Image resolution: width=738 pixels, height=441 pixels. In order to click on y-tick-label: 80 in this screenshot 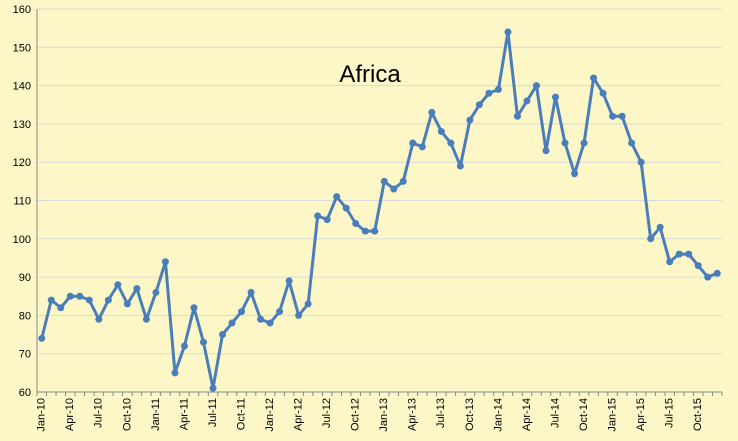, I will do `click(25, 316)`.